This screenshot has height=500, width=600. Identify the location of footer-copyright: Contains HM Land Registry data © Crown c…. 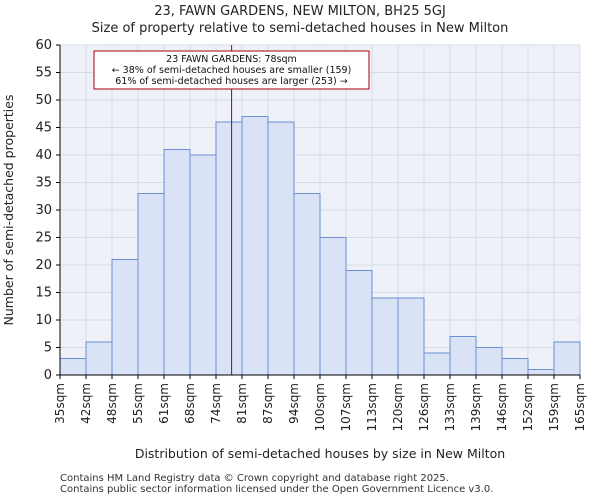
(254, 478).